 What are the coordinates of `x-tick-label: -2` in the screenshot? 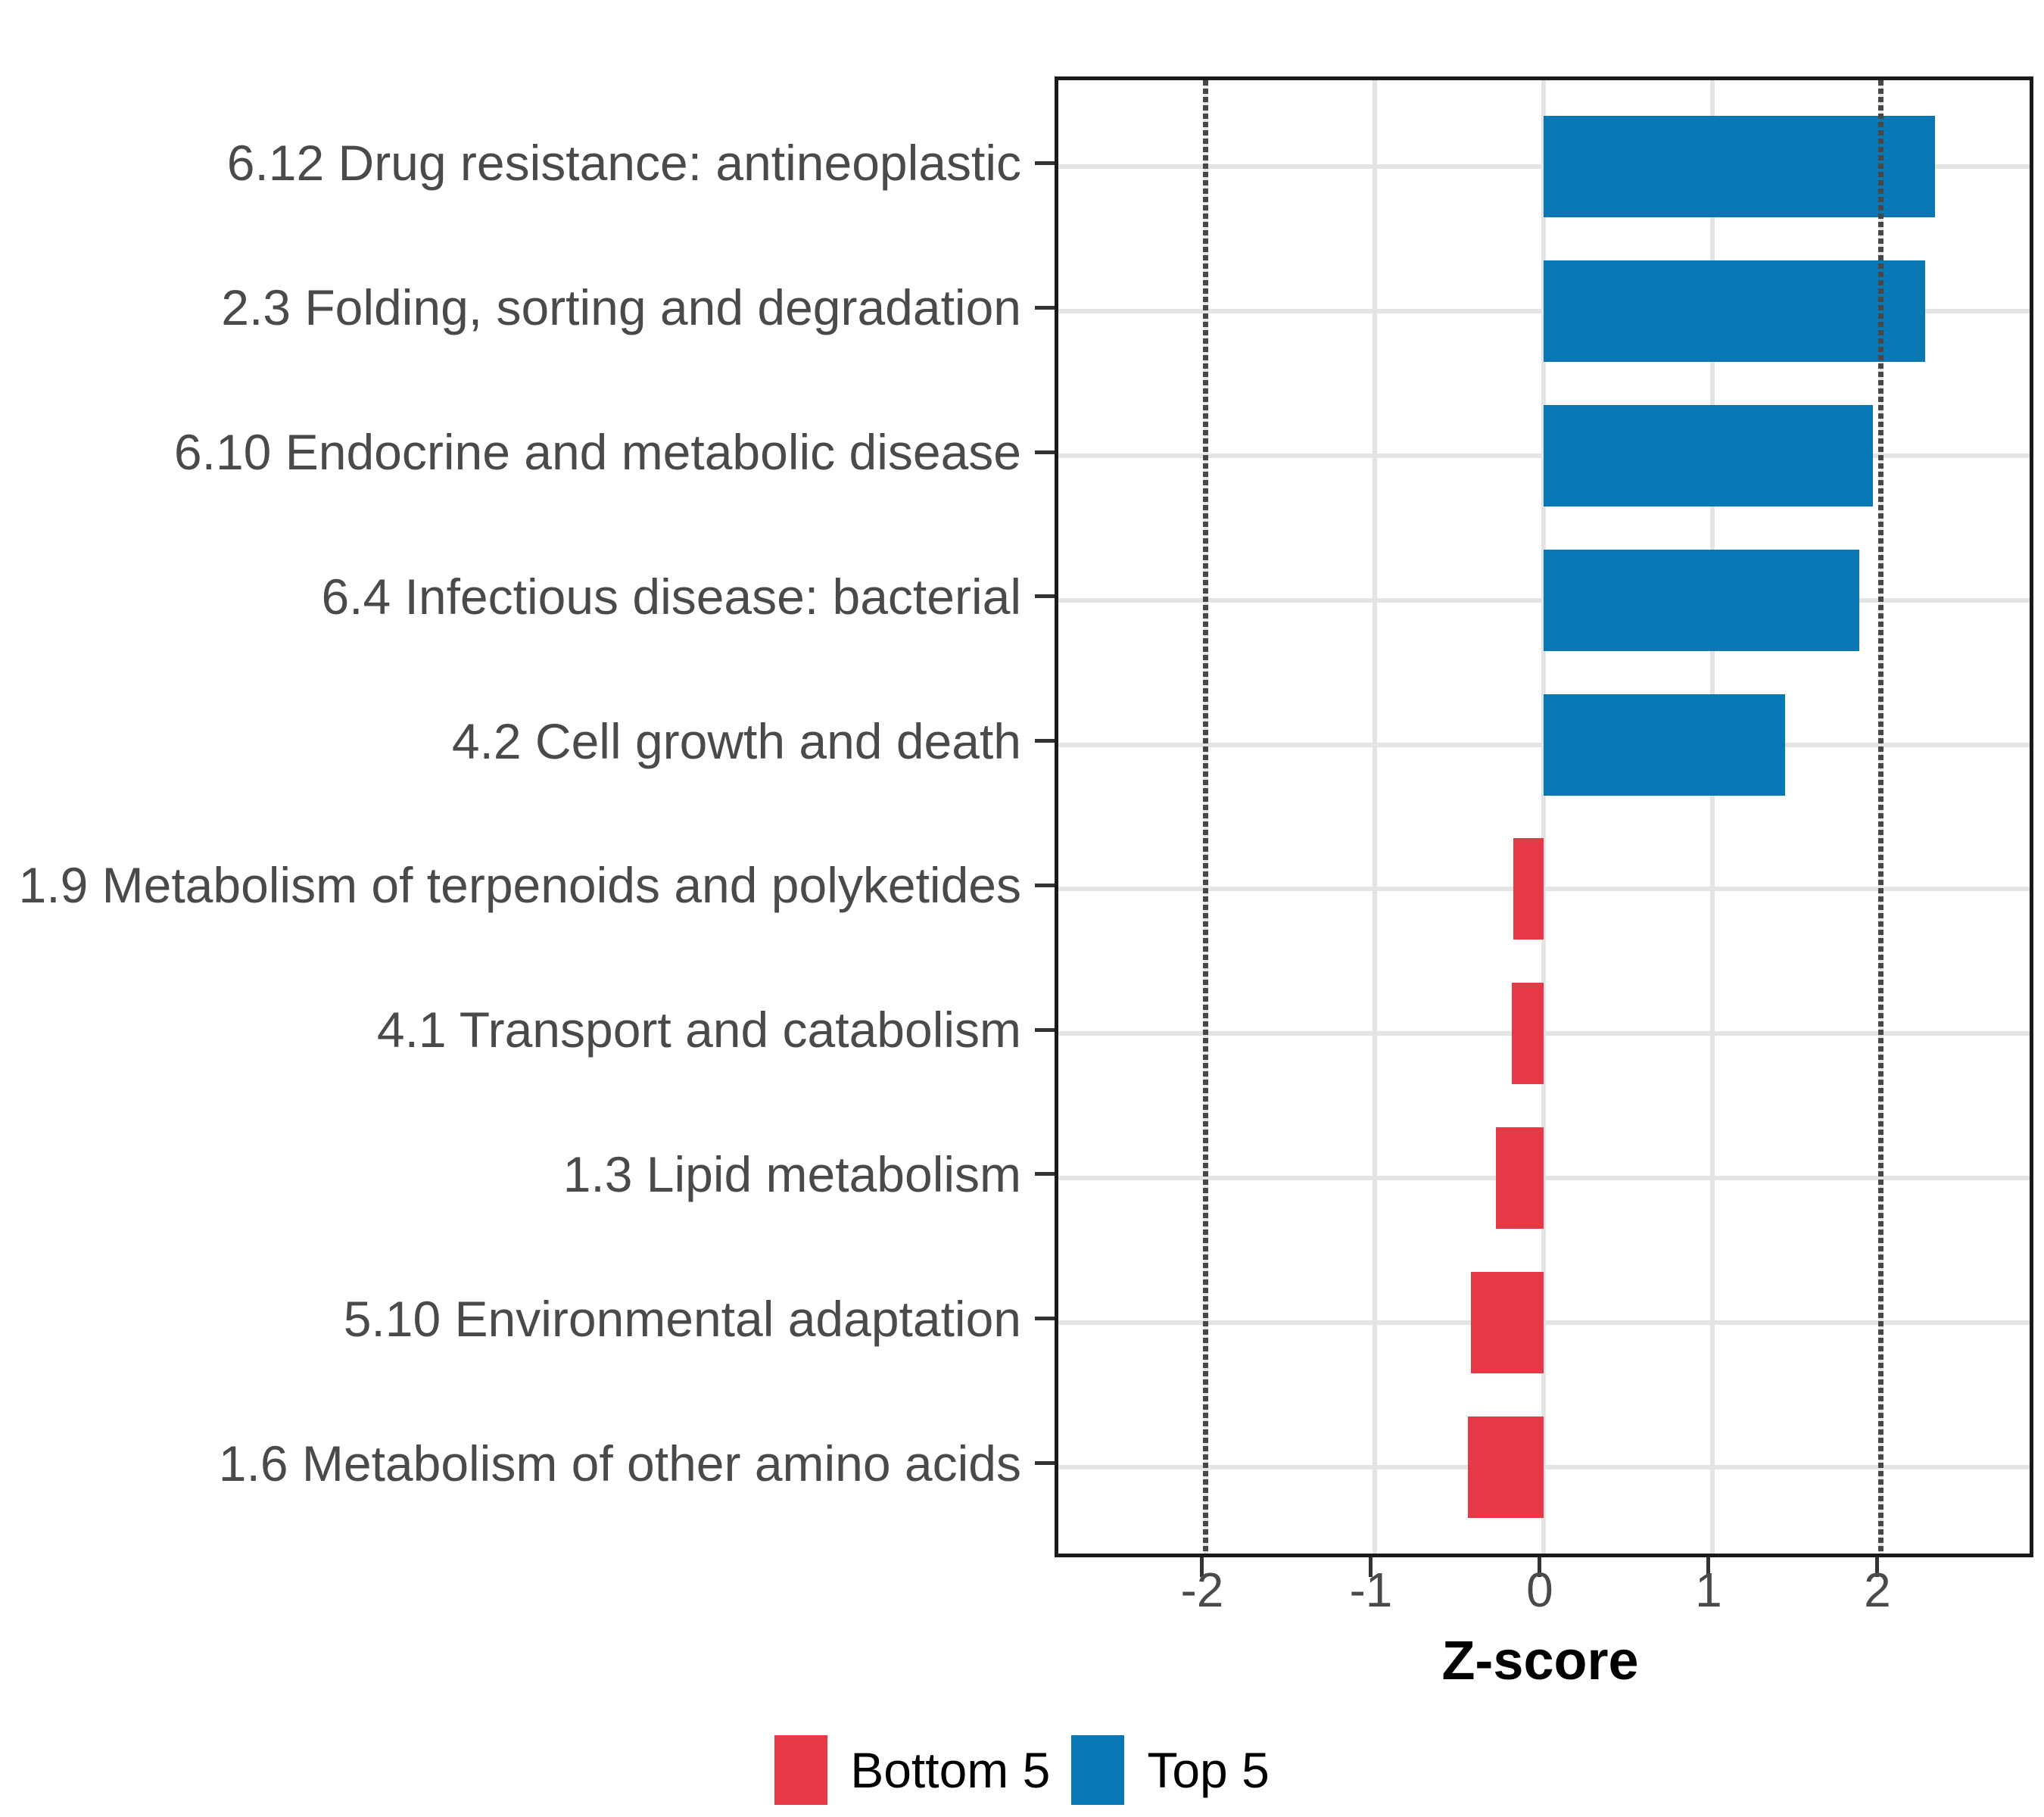 It's located at (1202, 1590).